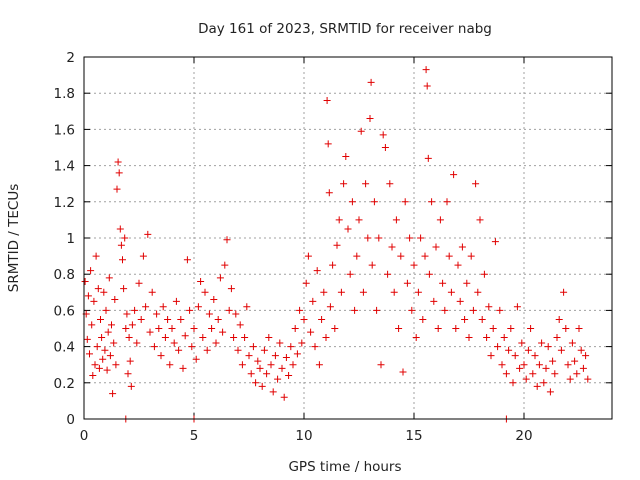 The image size is (640, 480). What do you see at coordinates (64, 167) in the screenshot?
I see `y-tick-label: 1.4` at bounding box center [64, 167].